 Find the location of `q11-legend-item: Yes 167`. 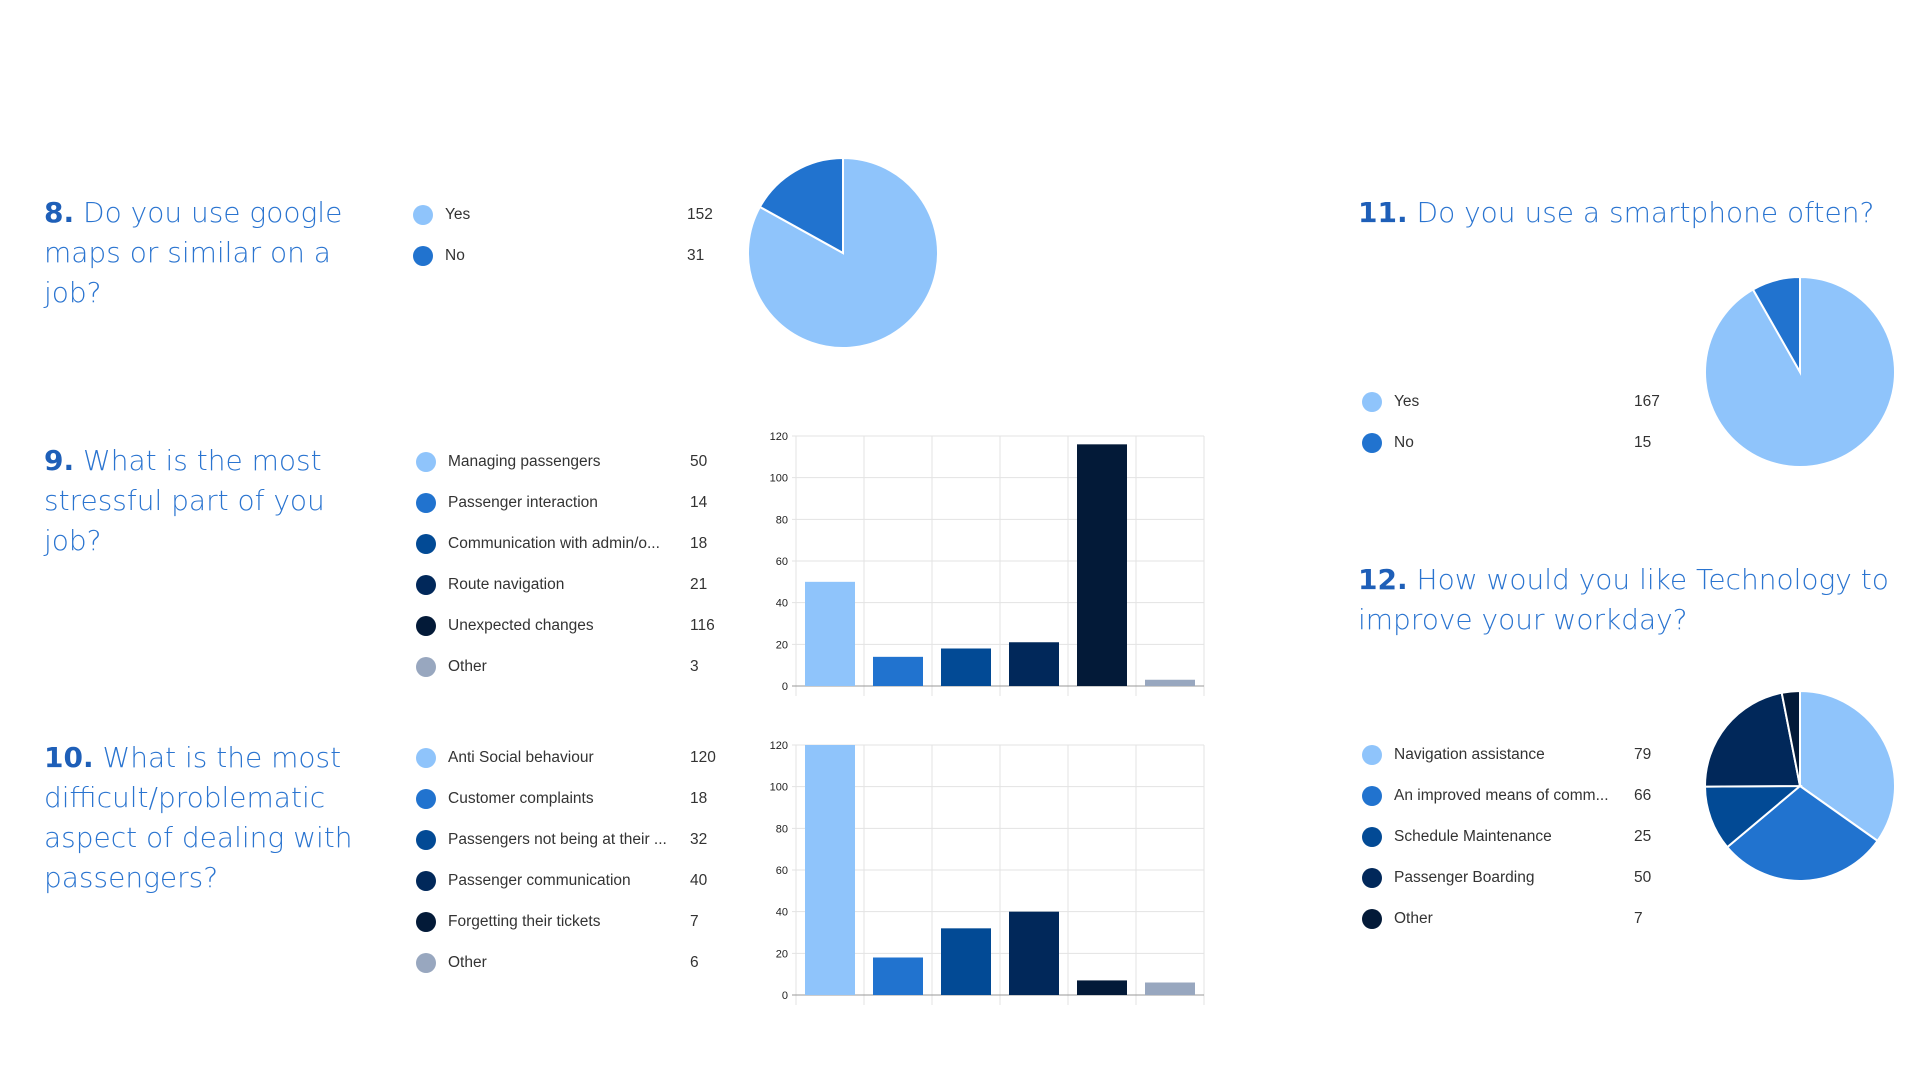

q11-legend-item: Yes 167 is located at coordinates (1518, 402).